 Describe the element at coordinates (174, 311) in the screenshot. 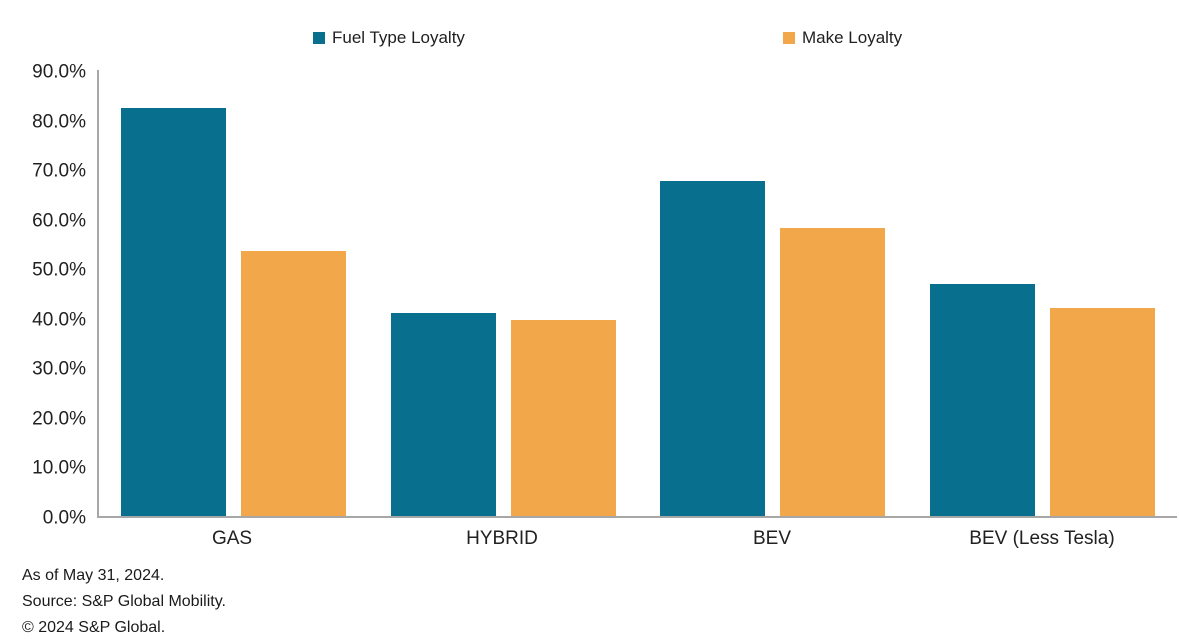

I see `bar-fuel-type-loyalty-gas` at that location.